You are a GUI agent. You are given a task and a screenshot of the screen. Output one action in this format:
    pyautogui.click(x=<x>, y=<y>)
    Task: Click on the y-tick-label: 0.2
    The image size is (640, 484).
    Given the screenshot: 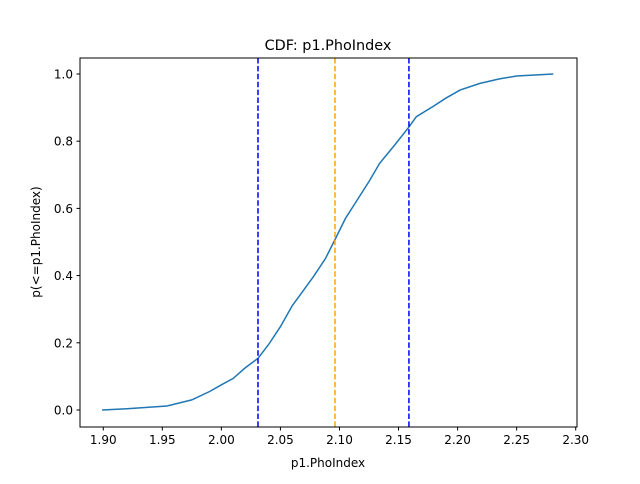 What is the action you would take?
    pyautogui.click(x=63, y=343)
    